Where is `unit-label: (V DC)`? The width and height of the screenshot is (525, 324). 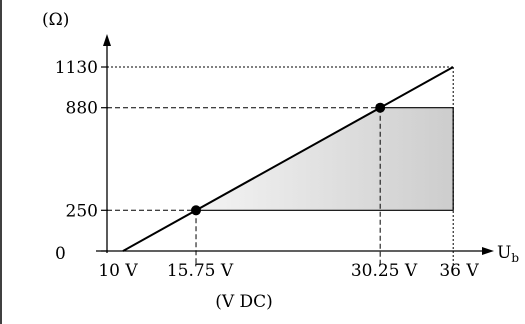 unit-label: (V DC) is located at coordinates (244, 302).